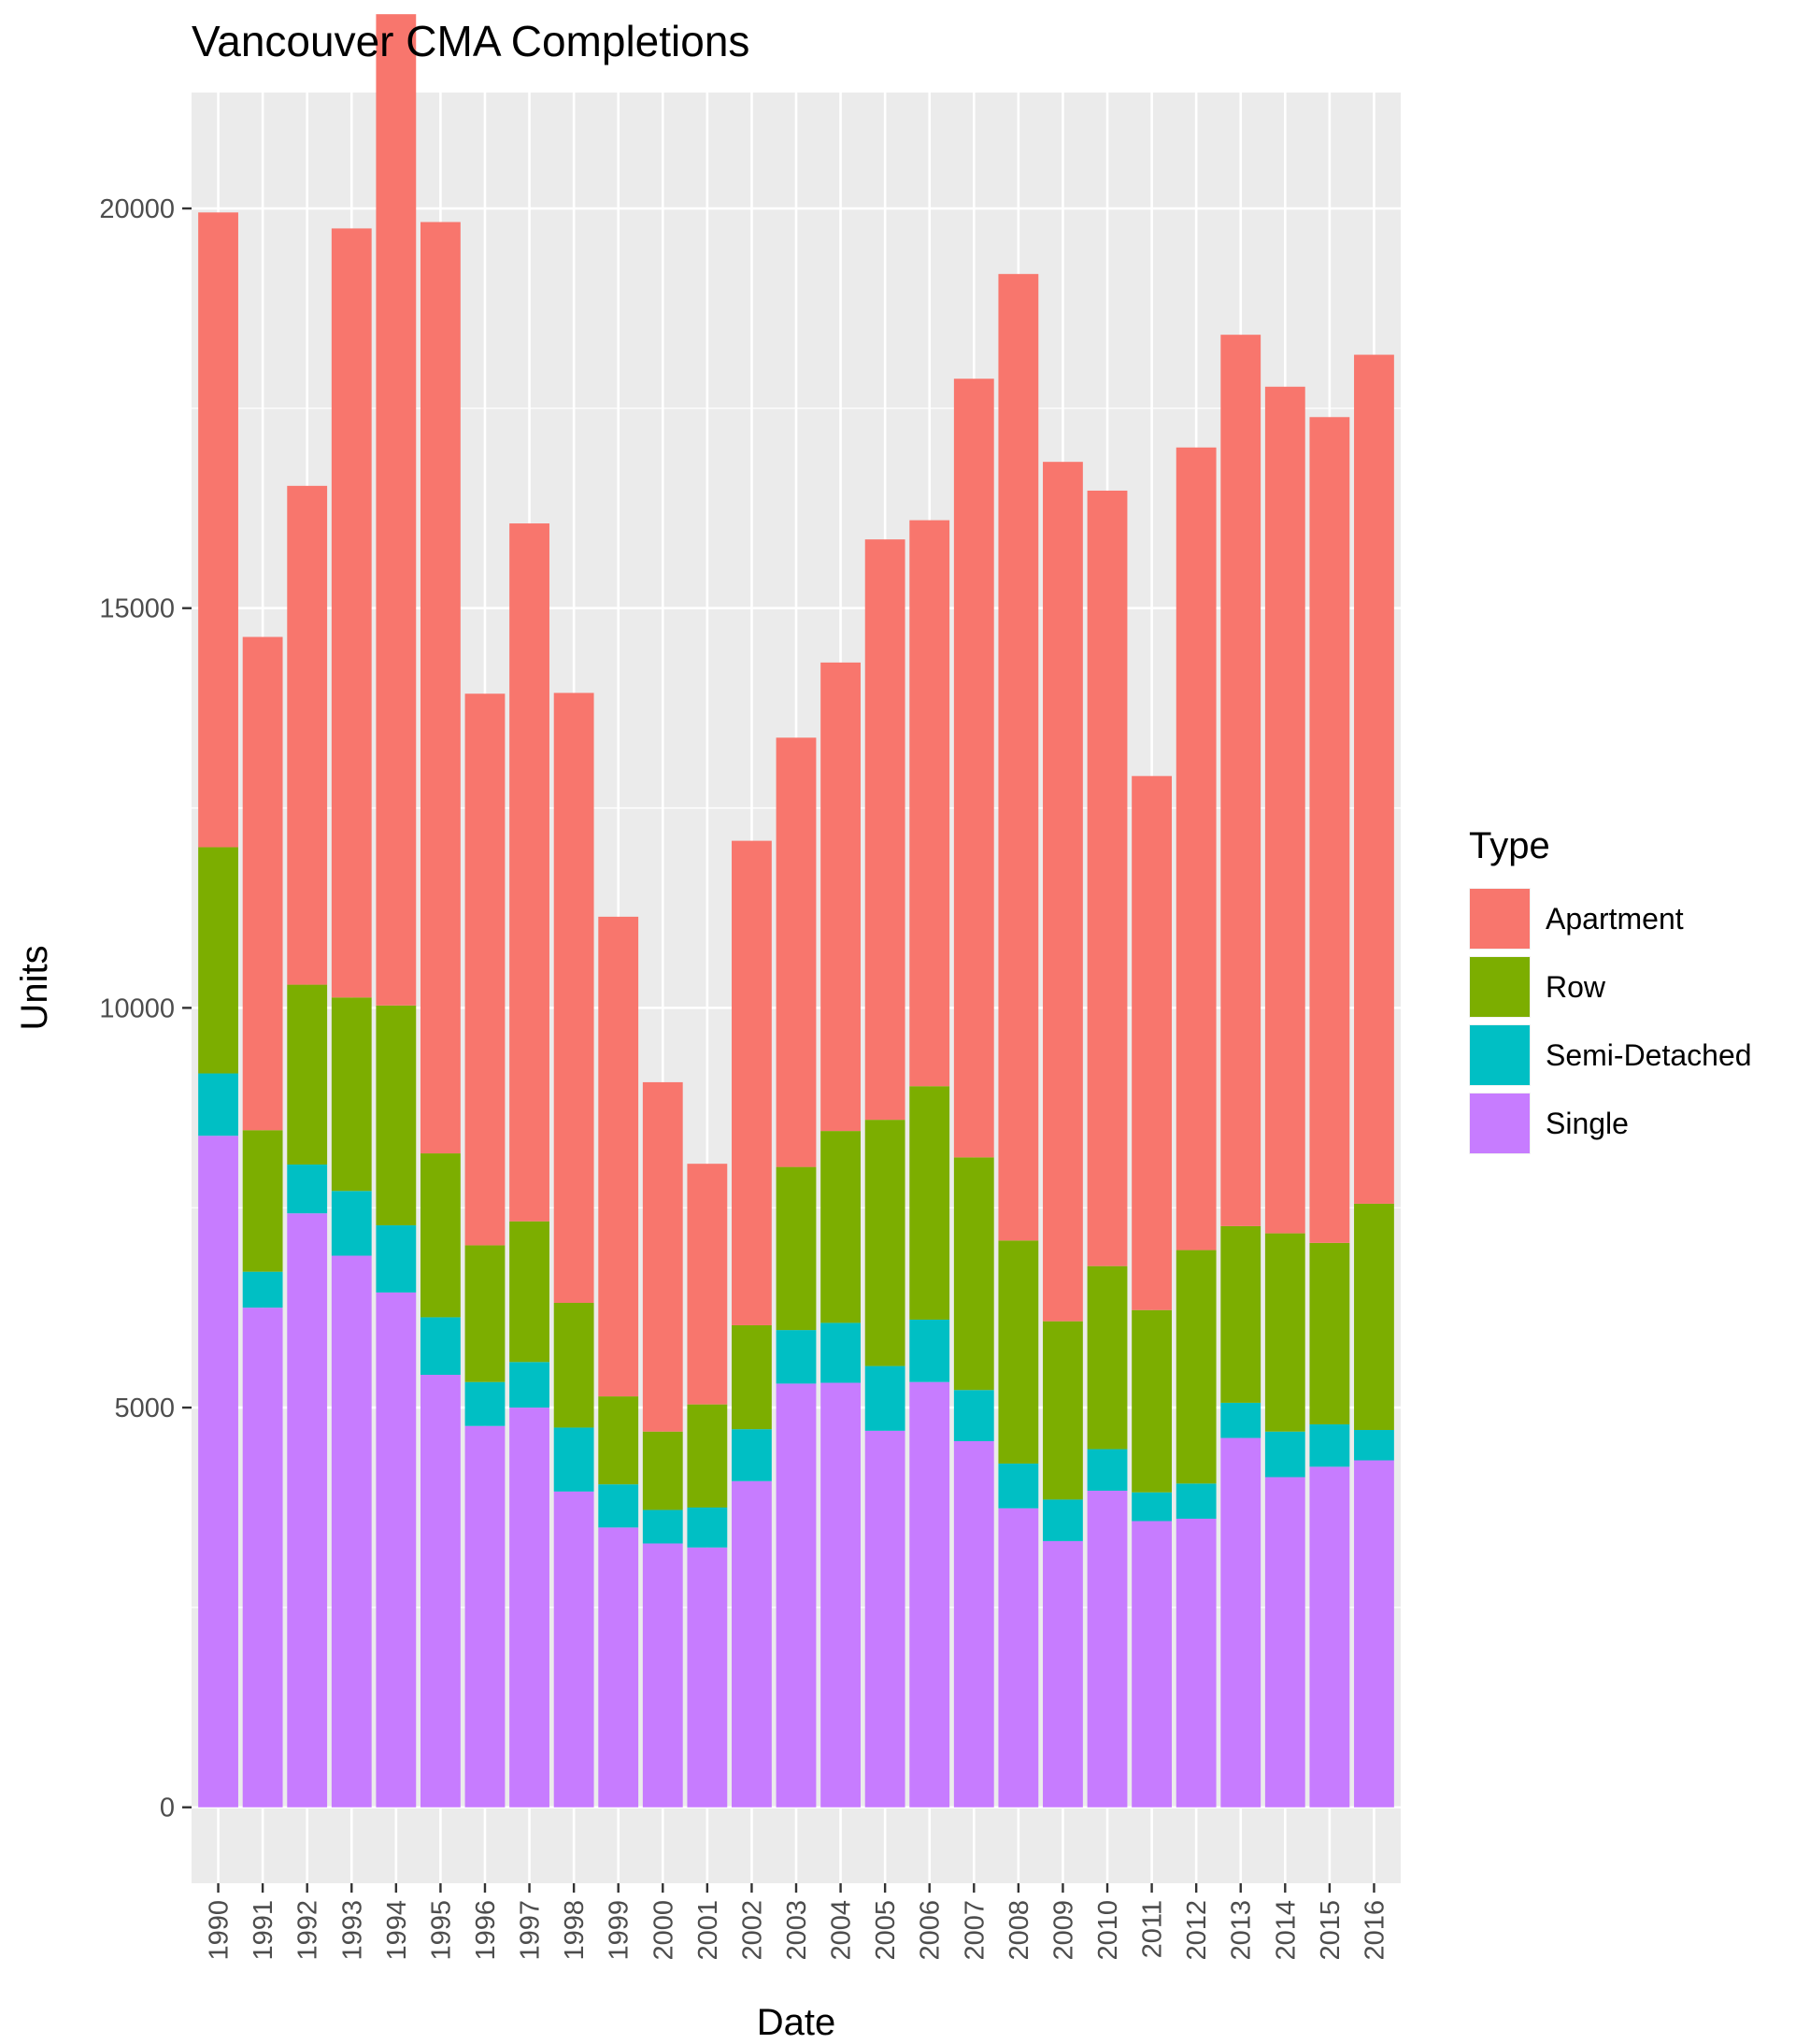 The width and height of the screenshot is (1810, 2044). Describe the element at coordinates (529, 1292) in the screenshot. I see `bar-row-1997` at that location.